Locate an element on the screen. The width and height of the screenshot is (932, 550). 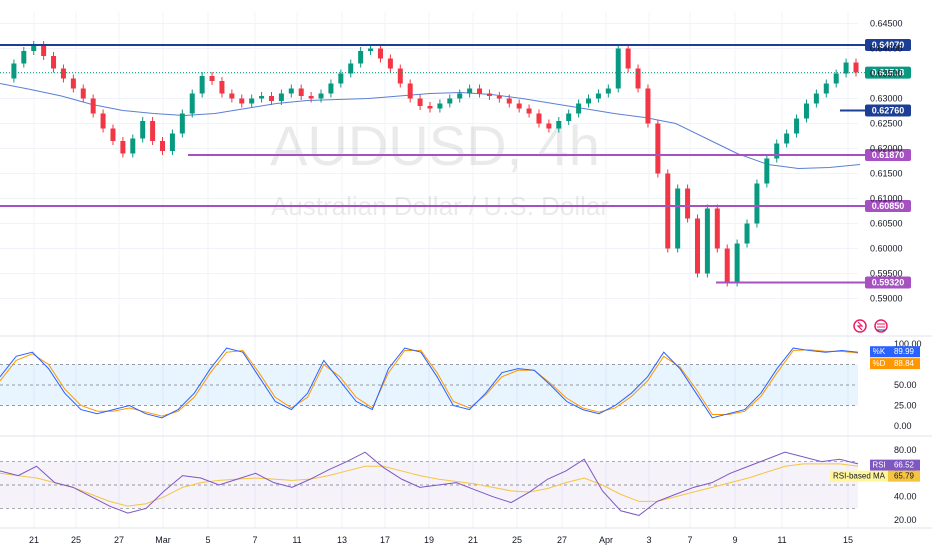
flag-icon is located at coordinates (881, 326).